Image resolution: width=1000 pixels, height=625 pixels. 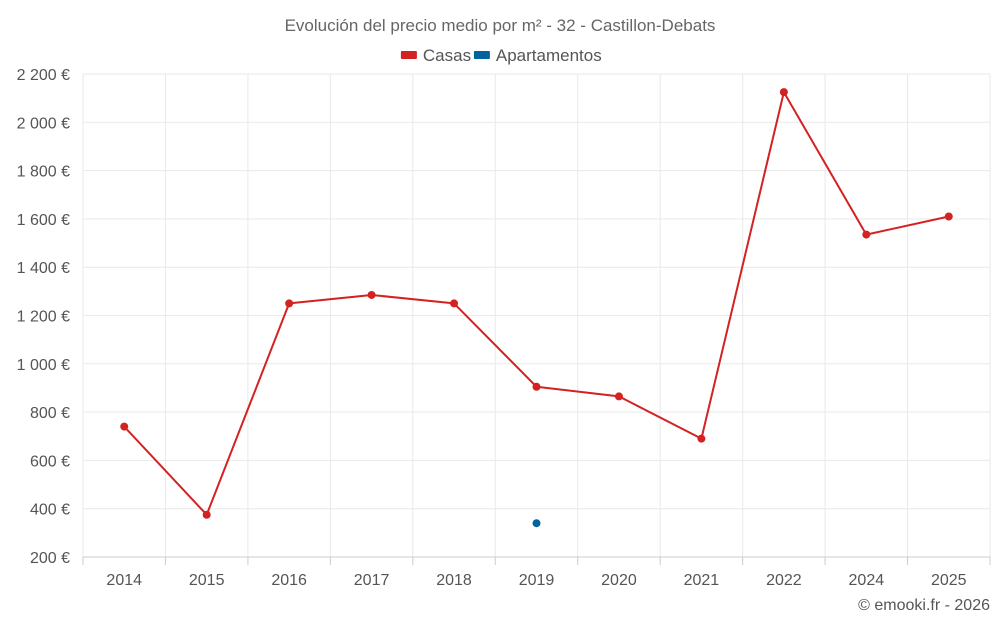 I want to click on legend-item-apartamentos: Apartamentos, so click(x=537, y=55).